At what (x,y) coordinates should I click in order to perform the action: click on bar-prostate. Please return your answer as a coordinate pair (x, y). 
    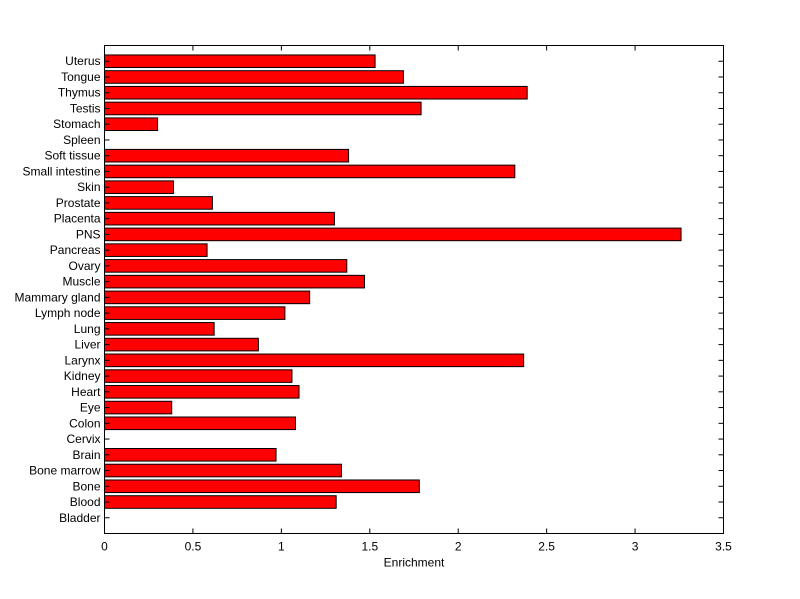
    Looking at the image, I should click on (158, 203).